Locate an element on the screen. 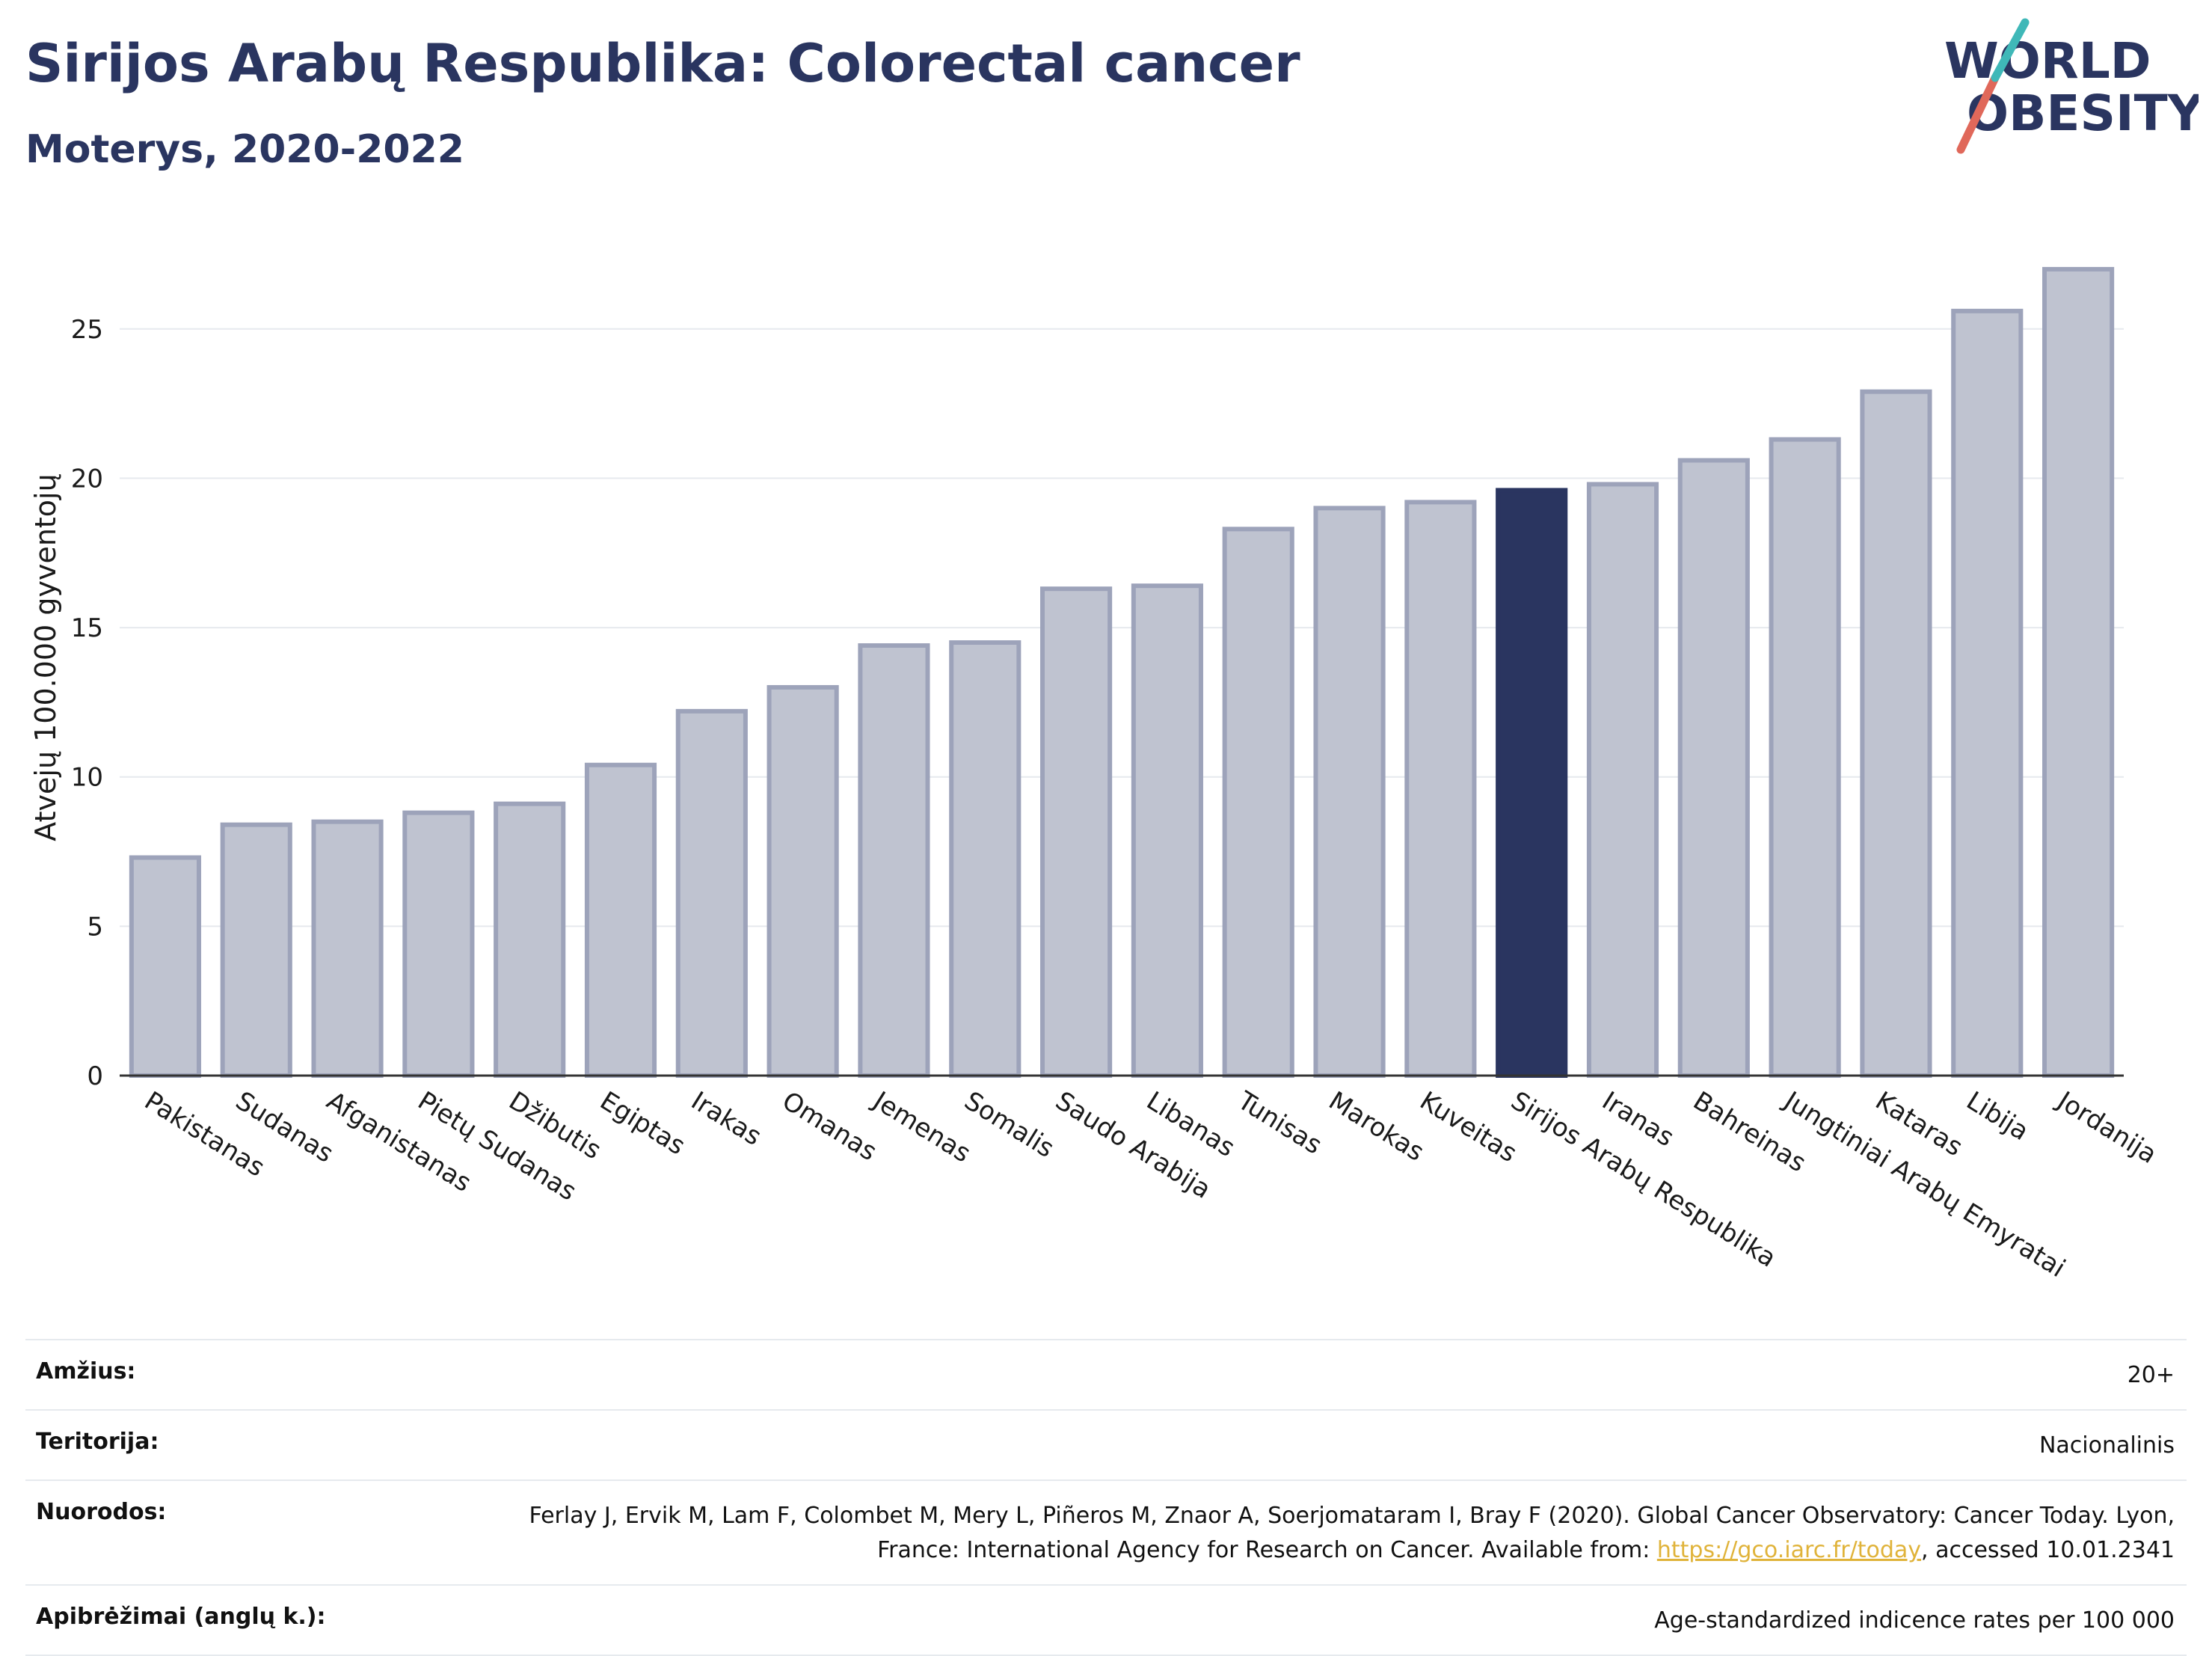 This screenshot has height=1656, width=2212. info-value: 20+ is located at coordinates (2151, 1375).